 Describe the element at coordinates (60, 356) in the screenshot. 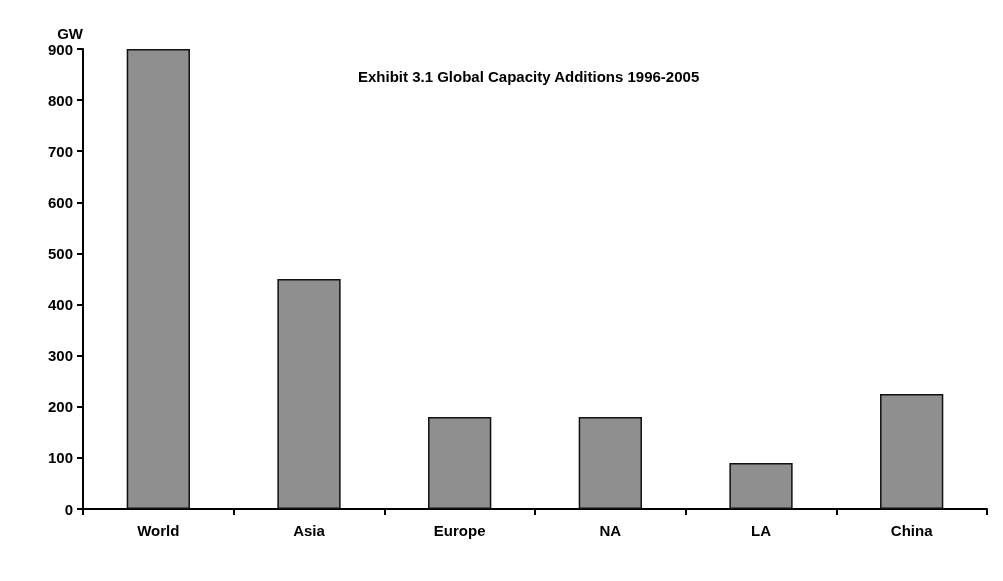

I see `y-tick-label: 300` at that location.